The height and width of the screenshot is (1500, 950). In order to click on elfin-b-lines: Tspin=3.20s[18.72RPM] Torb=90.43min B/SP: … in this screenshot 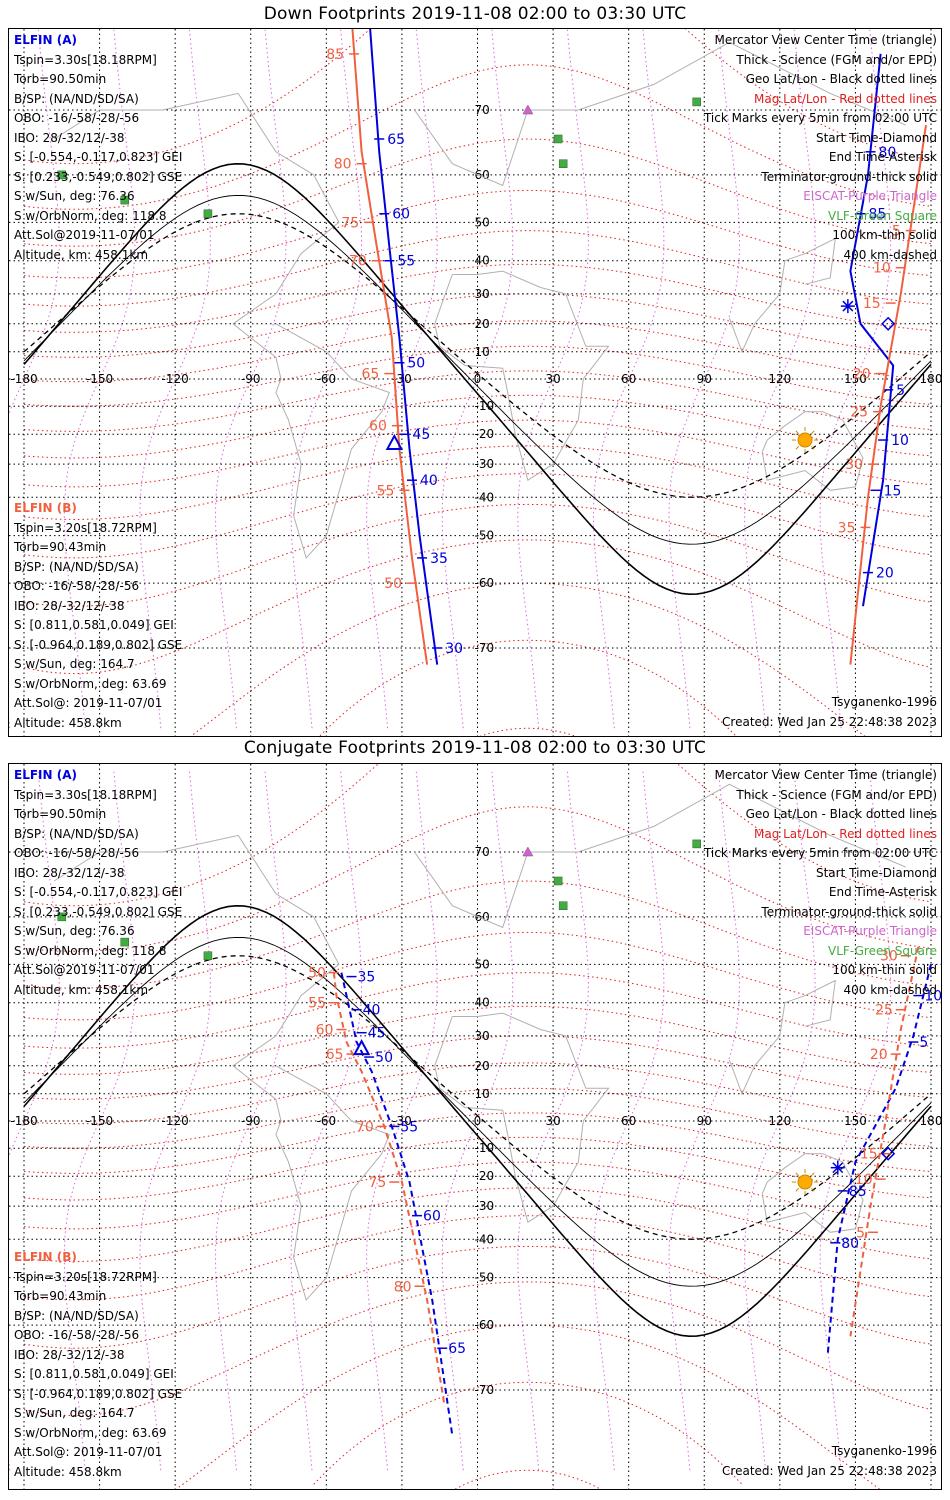, I will do `click(98, 626)`.